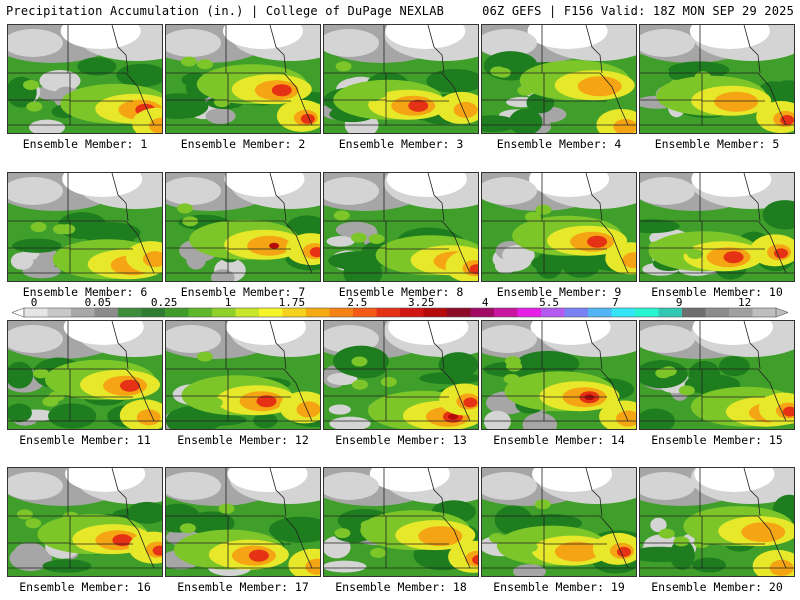 Image resolution: width=800 pixels, height=600 pixels. Describe the element at coordinates (243, 587) in the screenshot. I see `ensemble-member-label: Ensemble Member: 17` at that location.